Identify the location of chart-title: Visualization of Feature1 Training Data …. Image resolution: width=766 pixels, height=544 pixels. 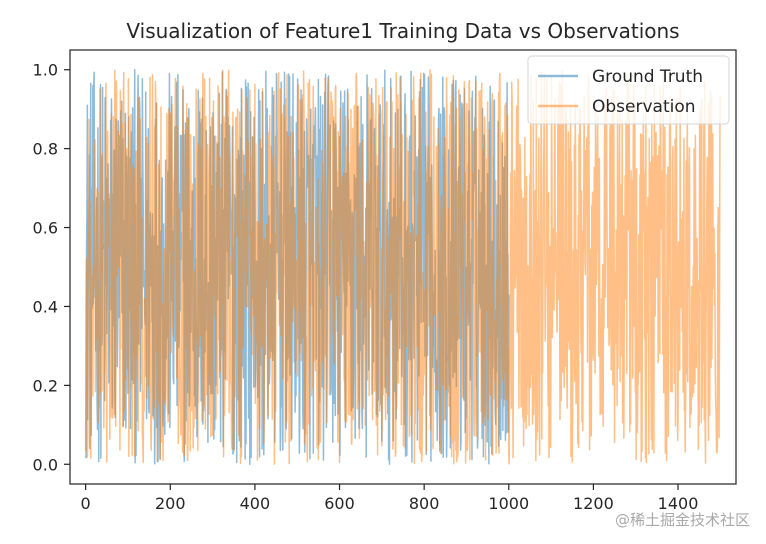
(402, 31).